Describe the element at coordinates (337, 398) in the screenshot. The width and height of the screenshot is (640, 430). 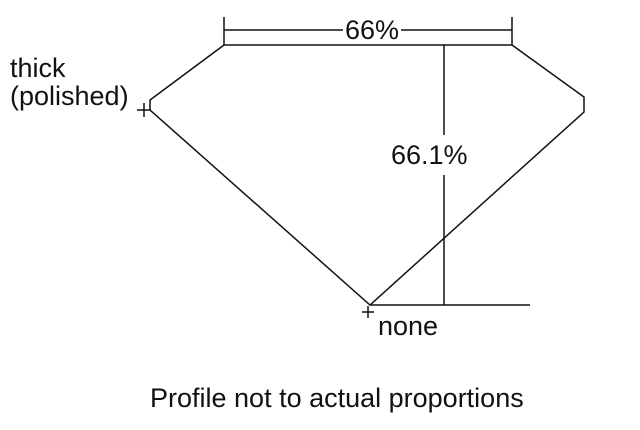
I see `caption: Profile not to actual proportions` at that location.